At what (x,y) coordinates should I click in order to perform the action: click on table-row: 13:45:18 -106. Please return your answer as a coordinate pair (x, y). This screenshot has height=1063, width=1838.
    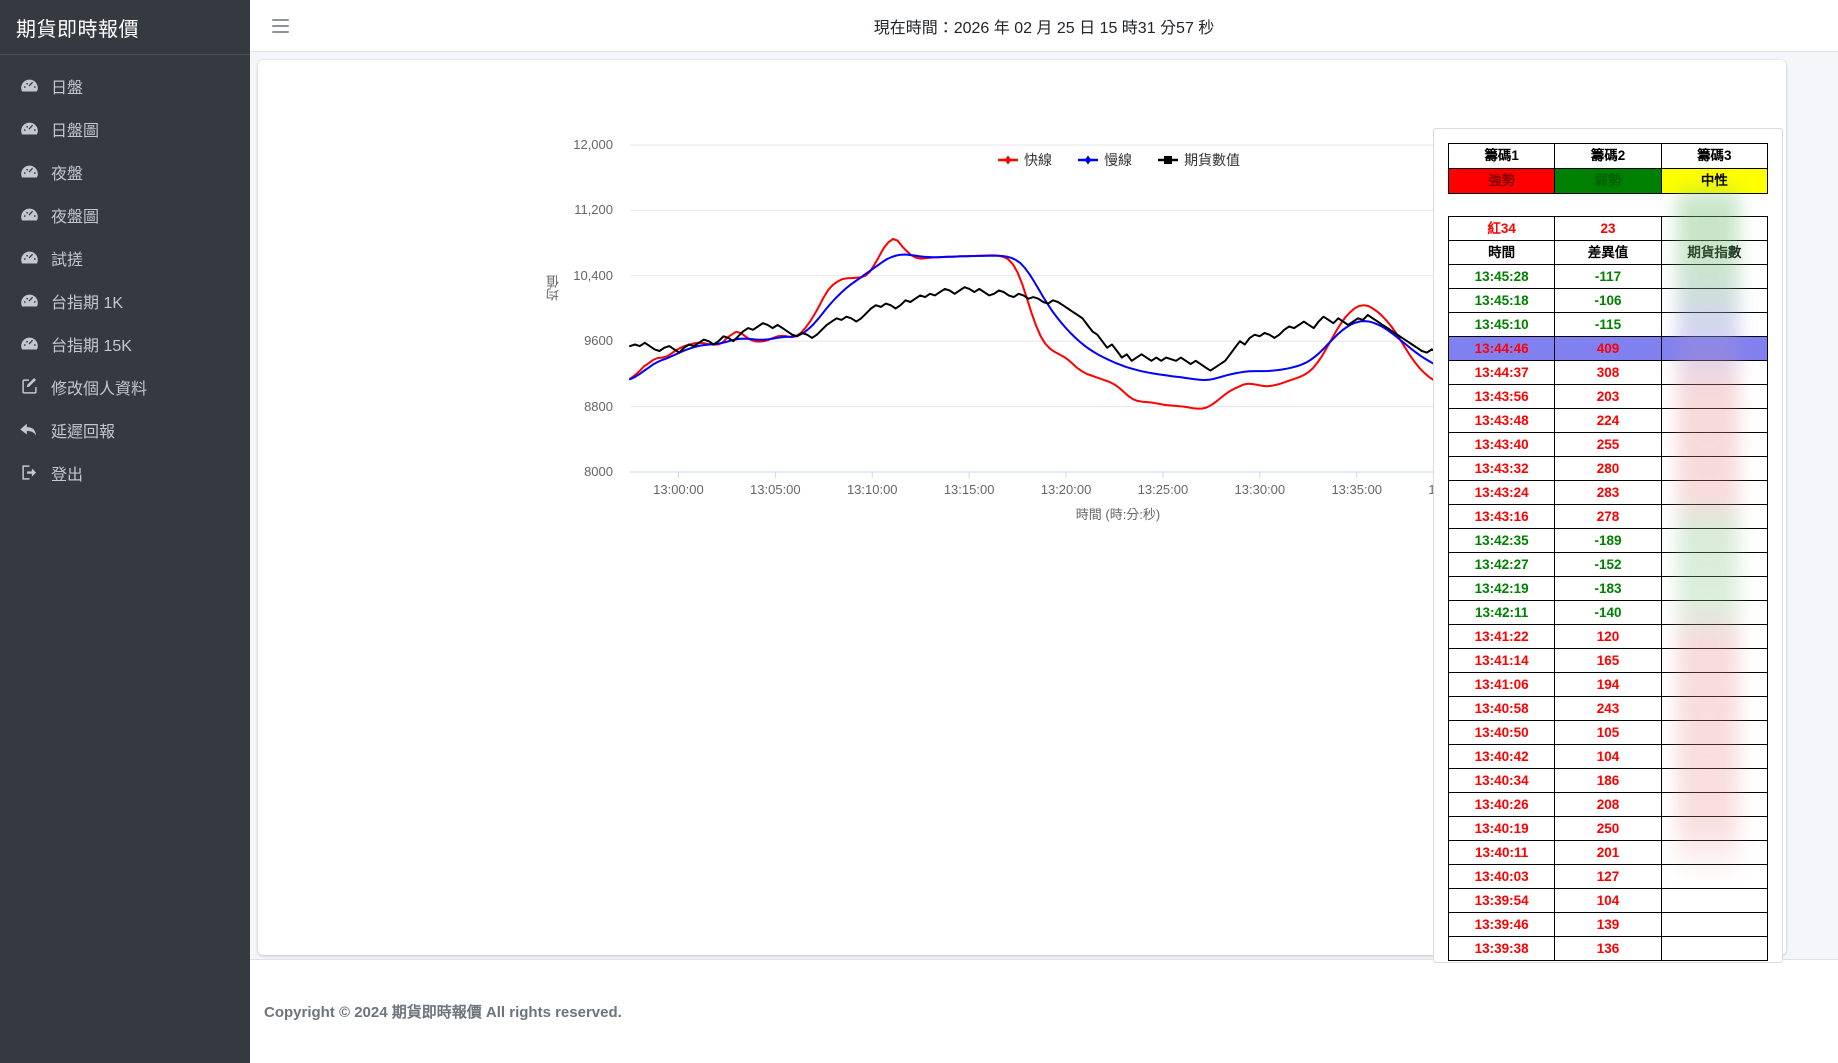
    Looking at the image, I should click on (1608, 300).